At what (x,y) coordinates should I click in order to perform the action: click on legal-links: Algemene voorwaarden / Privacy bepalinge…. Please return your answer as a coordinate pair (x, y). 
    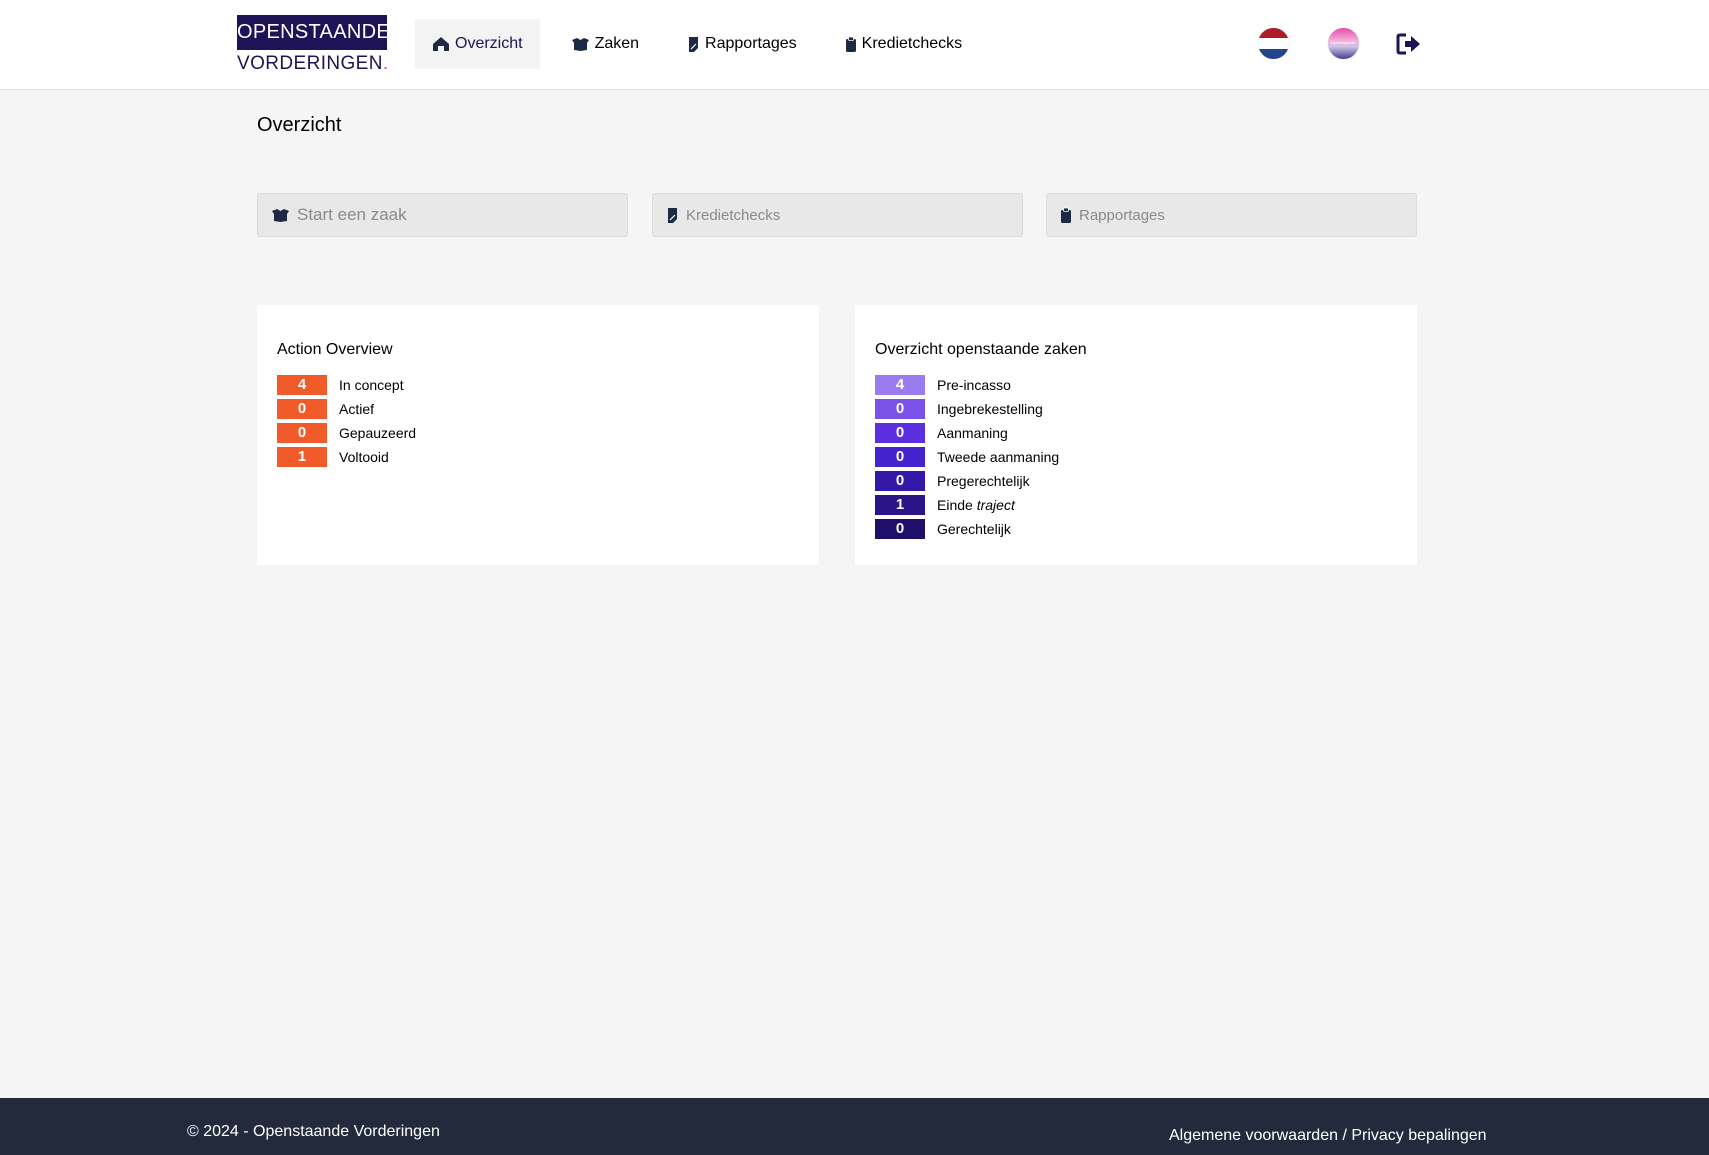
    Looking at the image, I should click on (1328, 1136).